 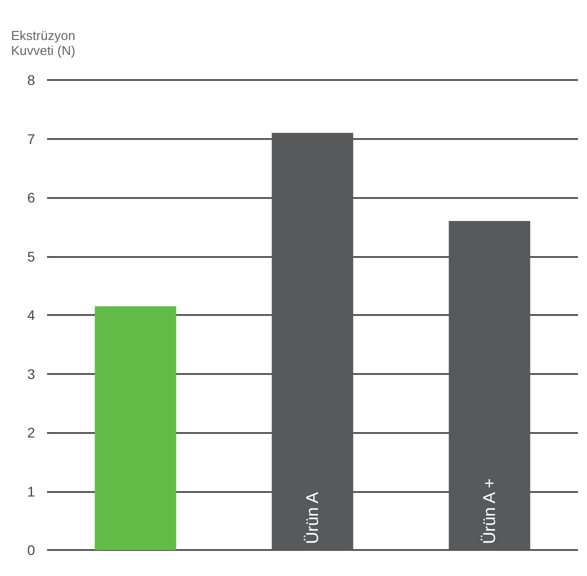 I want to click on y-tick-label: 6, so click(x=31, y=198).